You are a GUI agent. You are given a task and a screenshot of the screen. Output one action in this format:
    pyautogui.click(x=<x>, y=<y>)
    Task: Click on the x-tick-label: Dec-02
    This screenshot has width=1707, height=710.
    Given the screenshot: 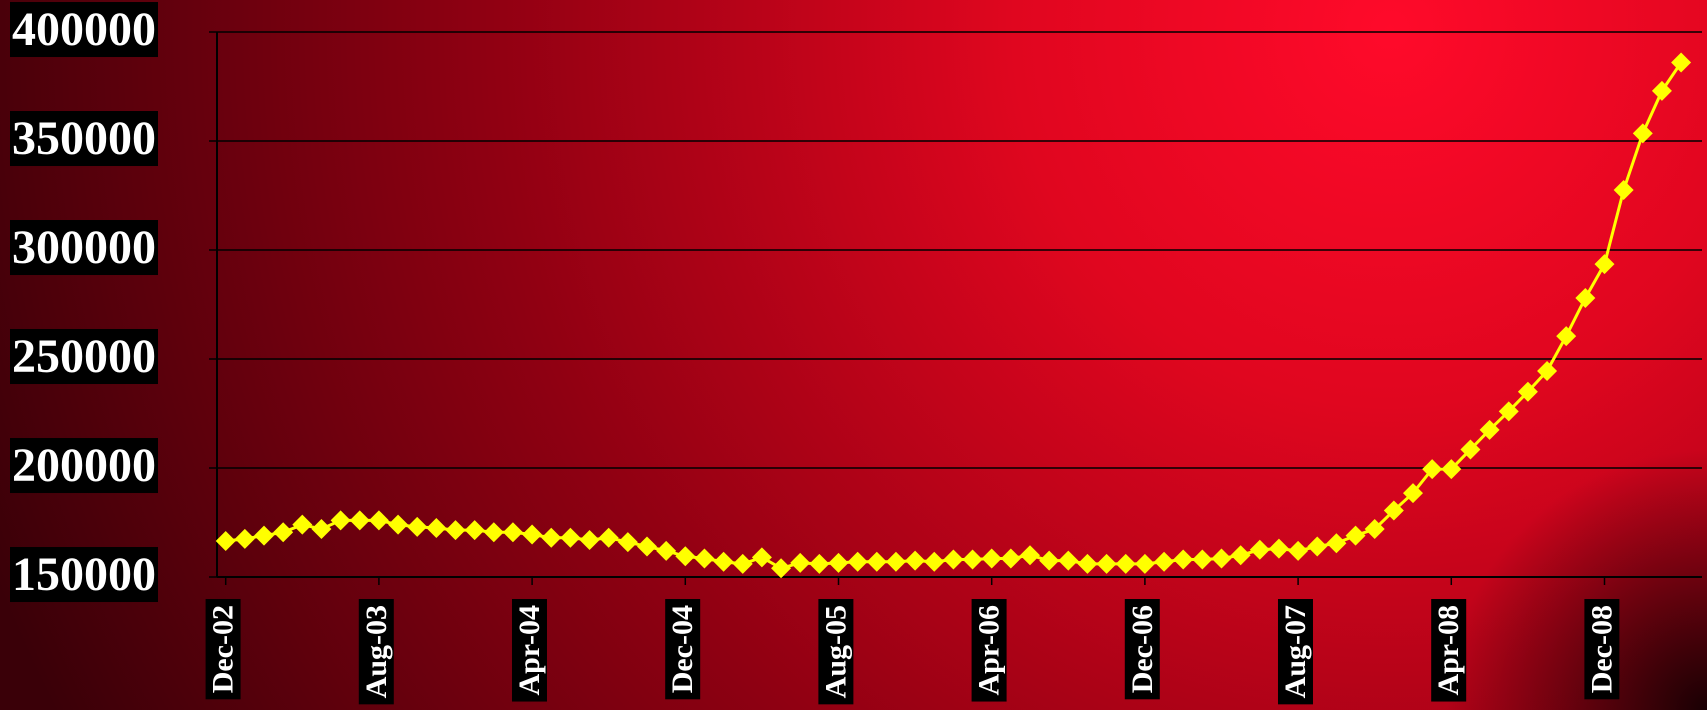 What is the action you would take?
    pyautogui.click(x=223, y=649)
    